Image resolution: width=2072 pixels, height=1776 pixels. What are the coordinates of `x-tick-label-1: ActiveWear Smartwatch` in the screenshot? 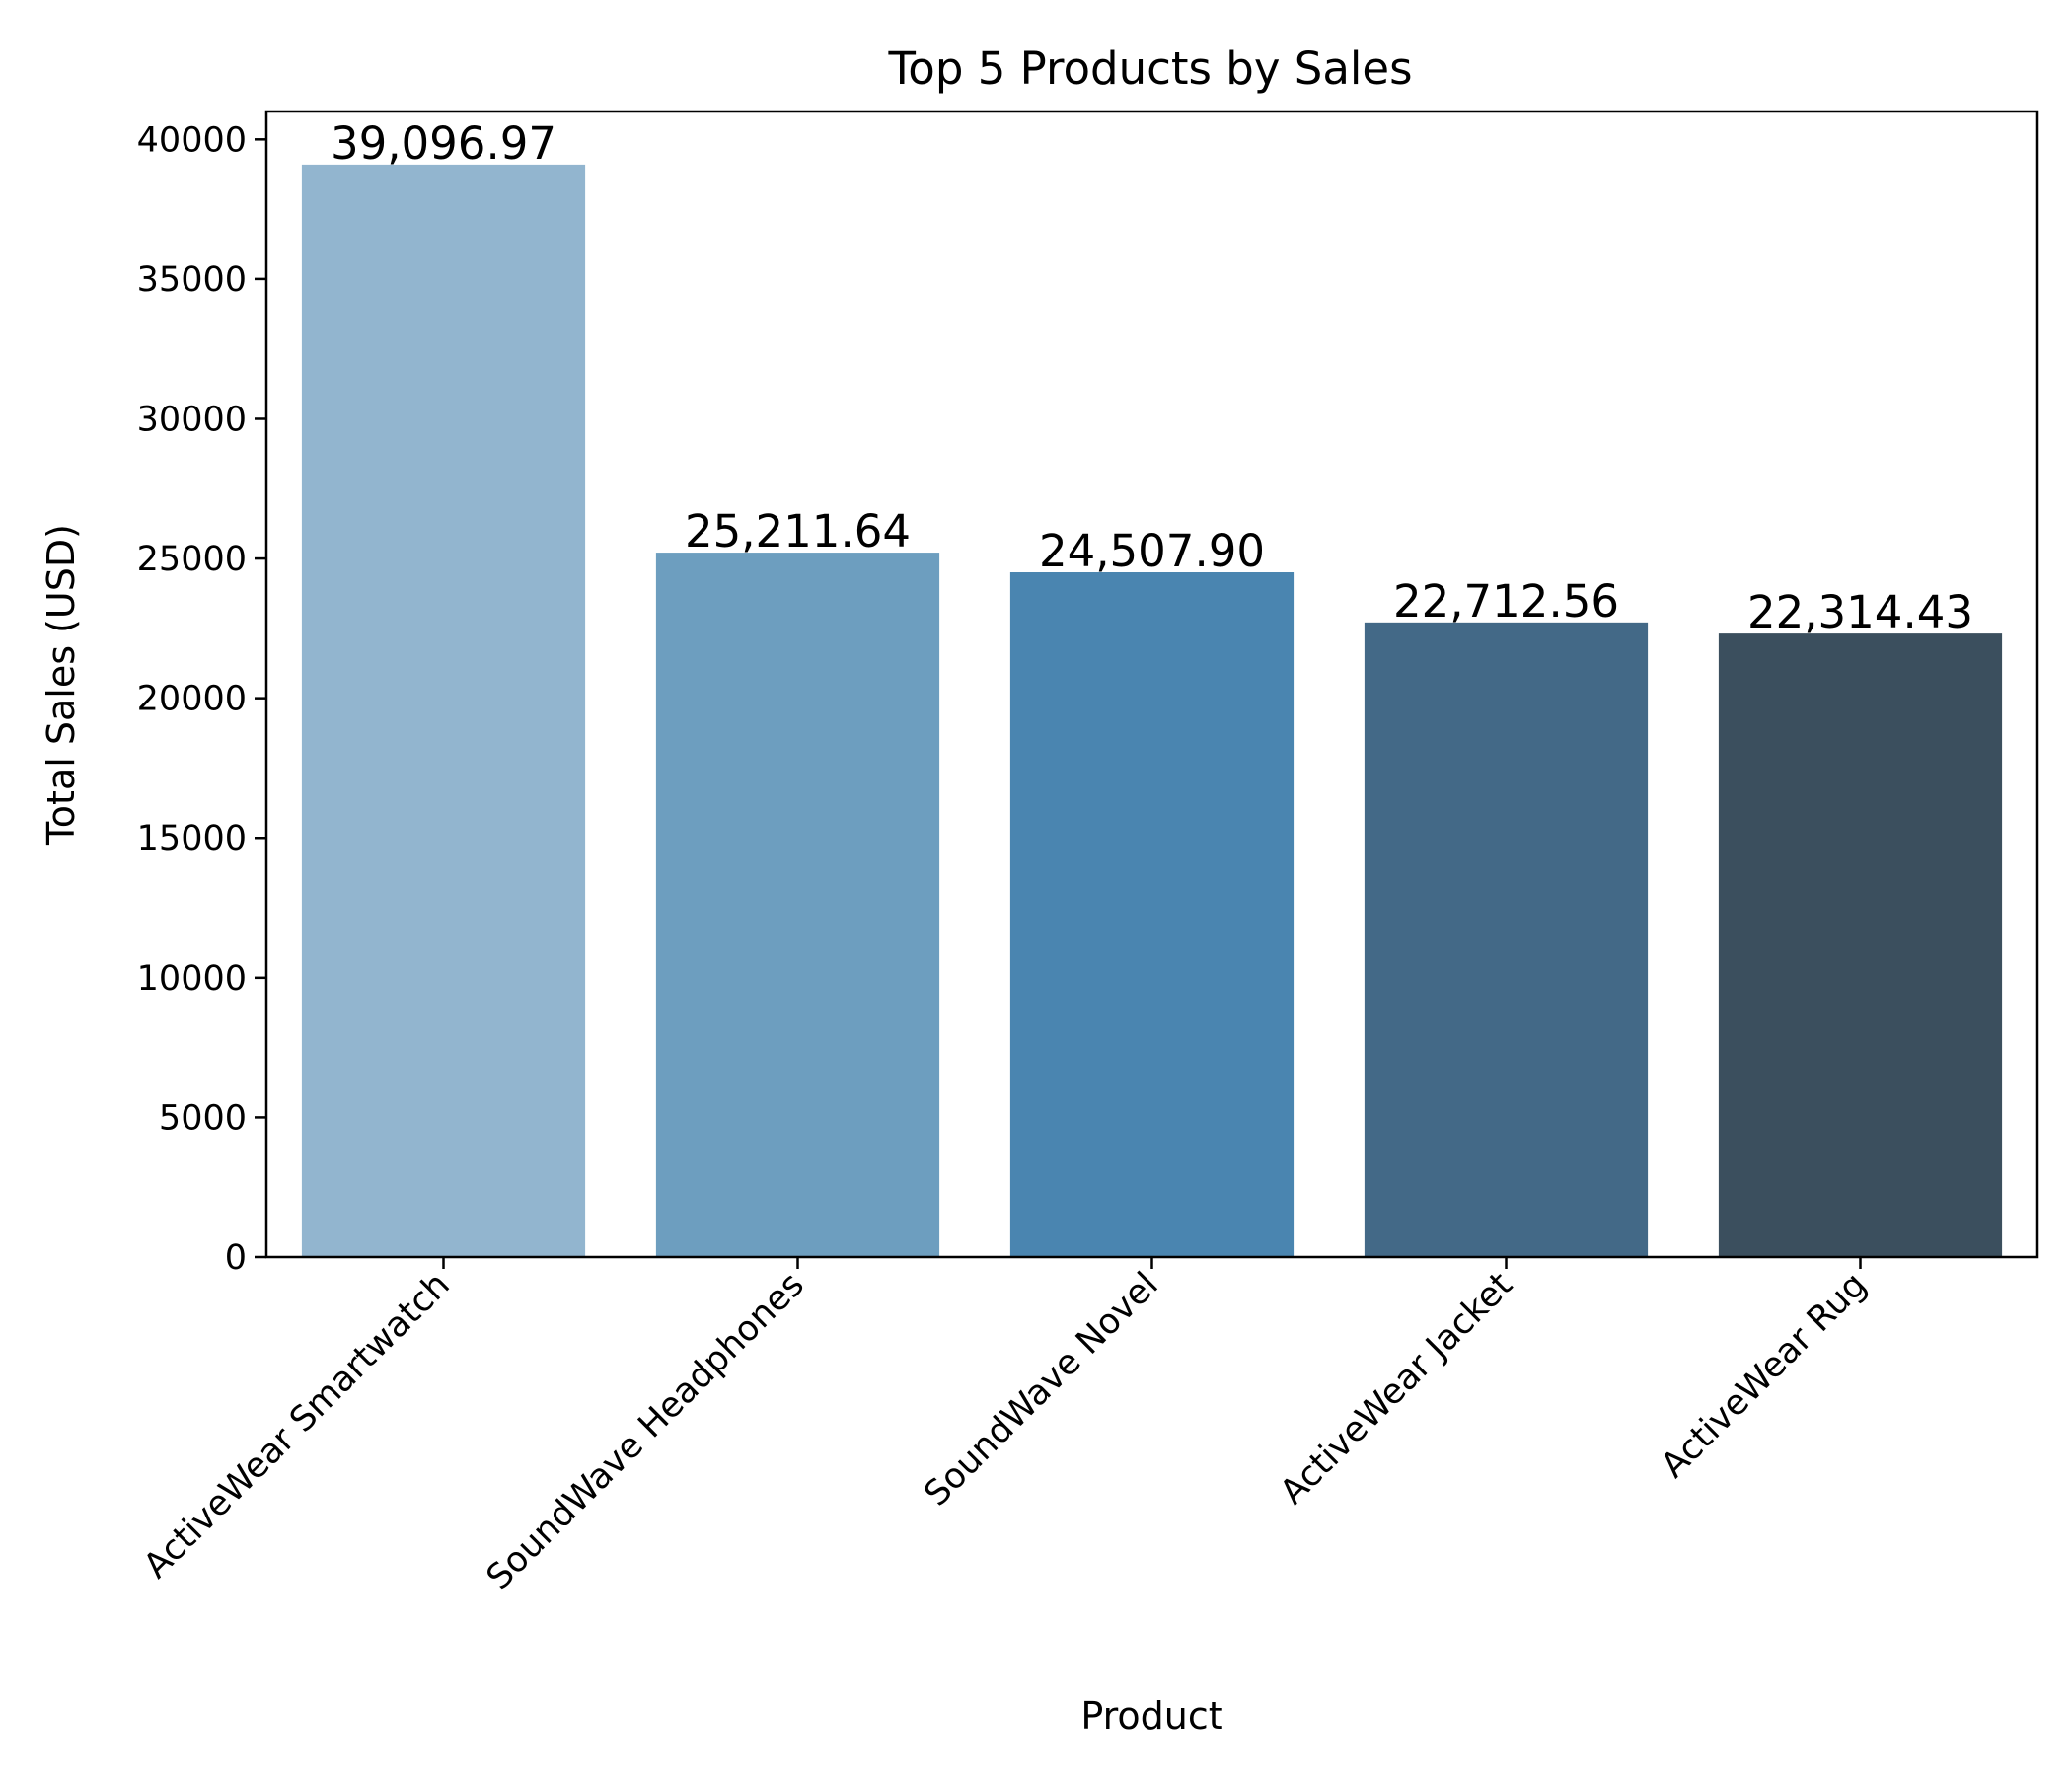 It's located at (297, 1426).